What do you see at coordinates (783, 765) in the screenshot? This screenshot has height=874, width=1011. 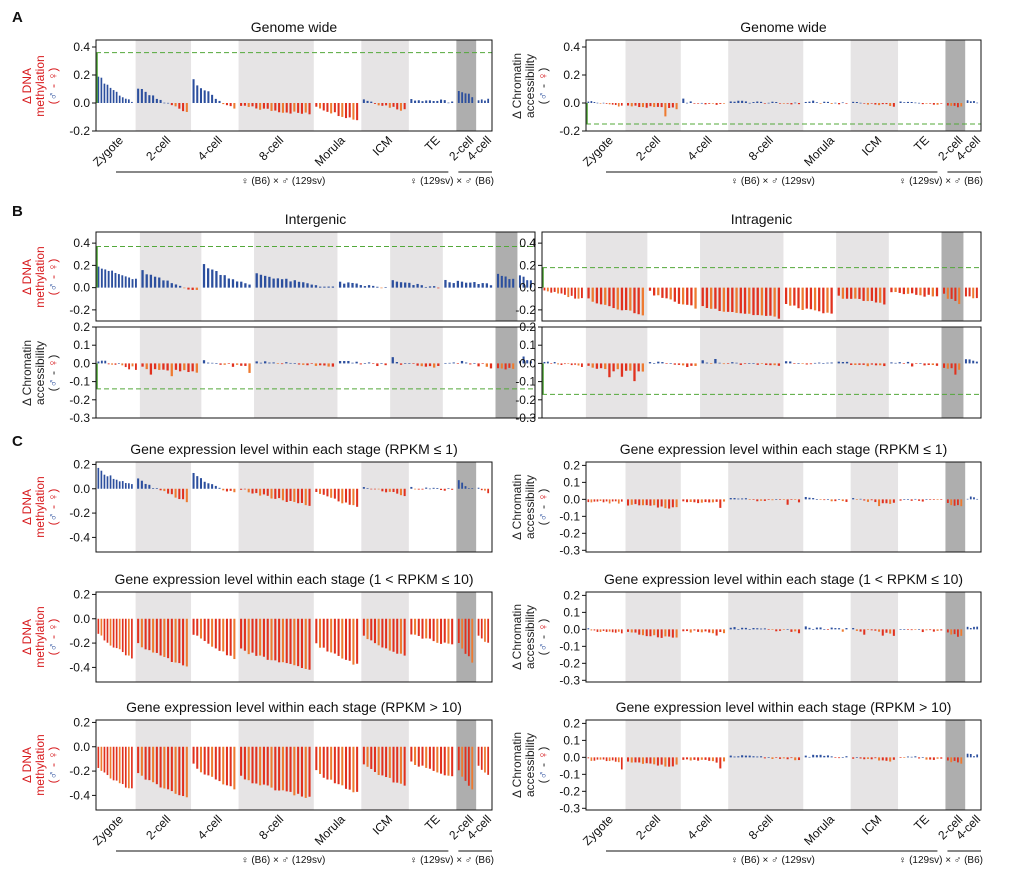 I see `plot-frame` at bounding box center [783, 765].